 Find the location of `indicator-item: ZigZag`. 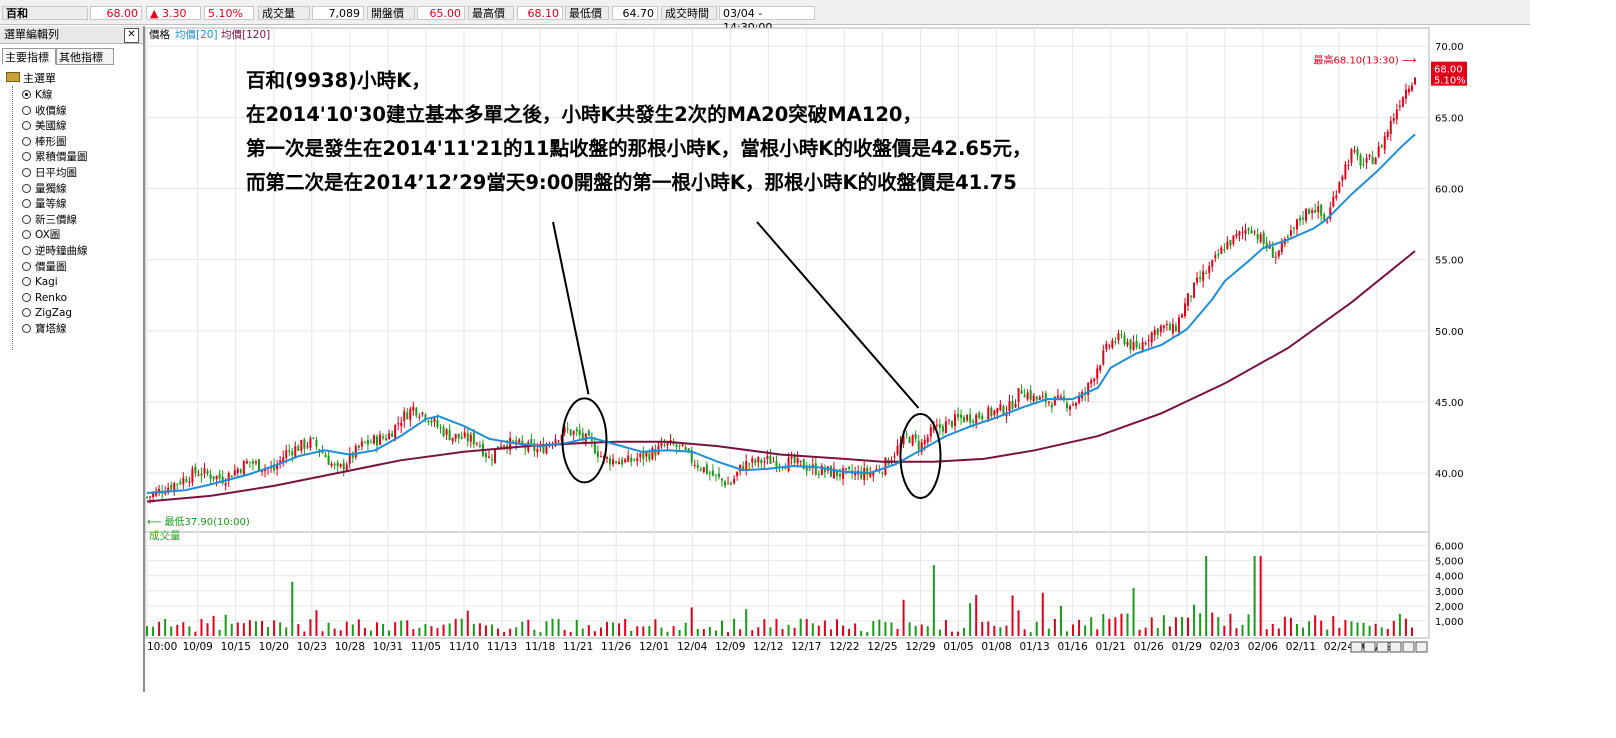

indicator-item: ZigZag is located at coordinates (47, 313).